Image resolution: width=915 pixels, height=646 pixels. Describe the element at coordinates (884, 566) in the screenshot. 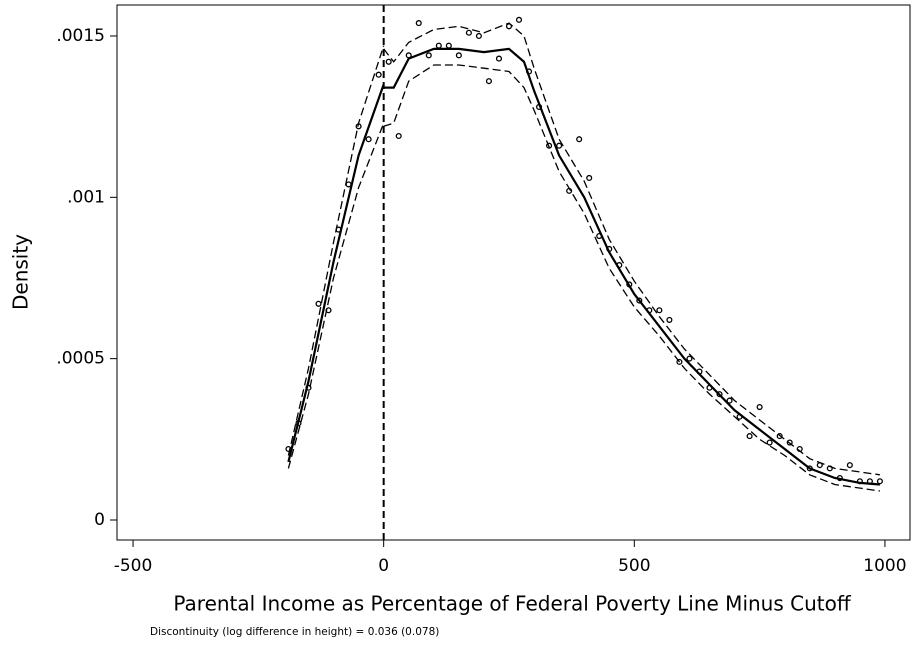

I see `x-tick-label: 1000` at that location.